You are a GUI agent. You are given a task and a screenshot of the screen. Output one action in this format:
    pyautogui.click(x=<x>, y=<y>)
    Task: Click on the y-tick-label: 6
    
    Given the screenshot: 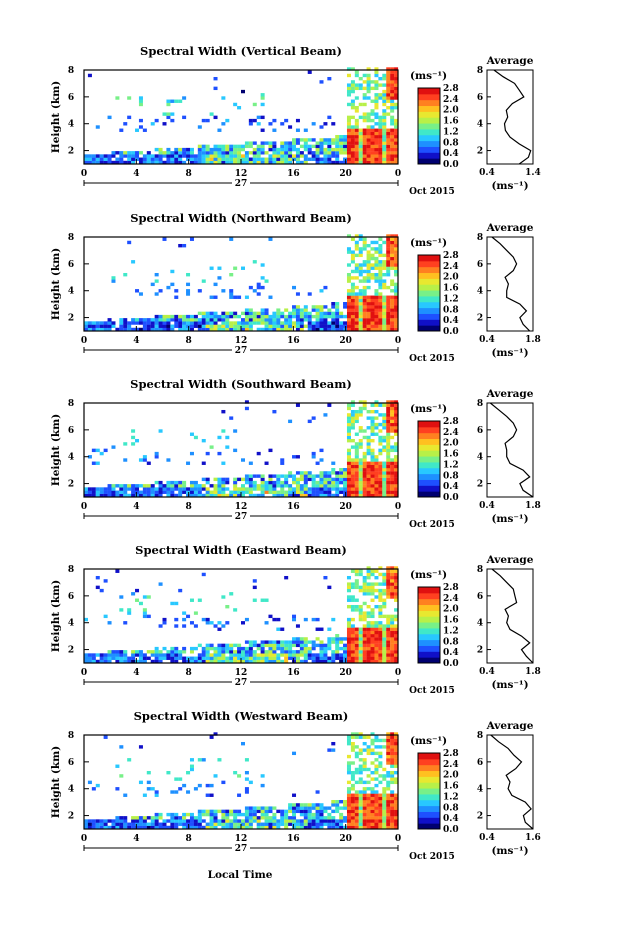 What is the action you would take?
    pyautogui.click(x=71, y=265)
    